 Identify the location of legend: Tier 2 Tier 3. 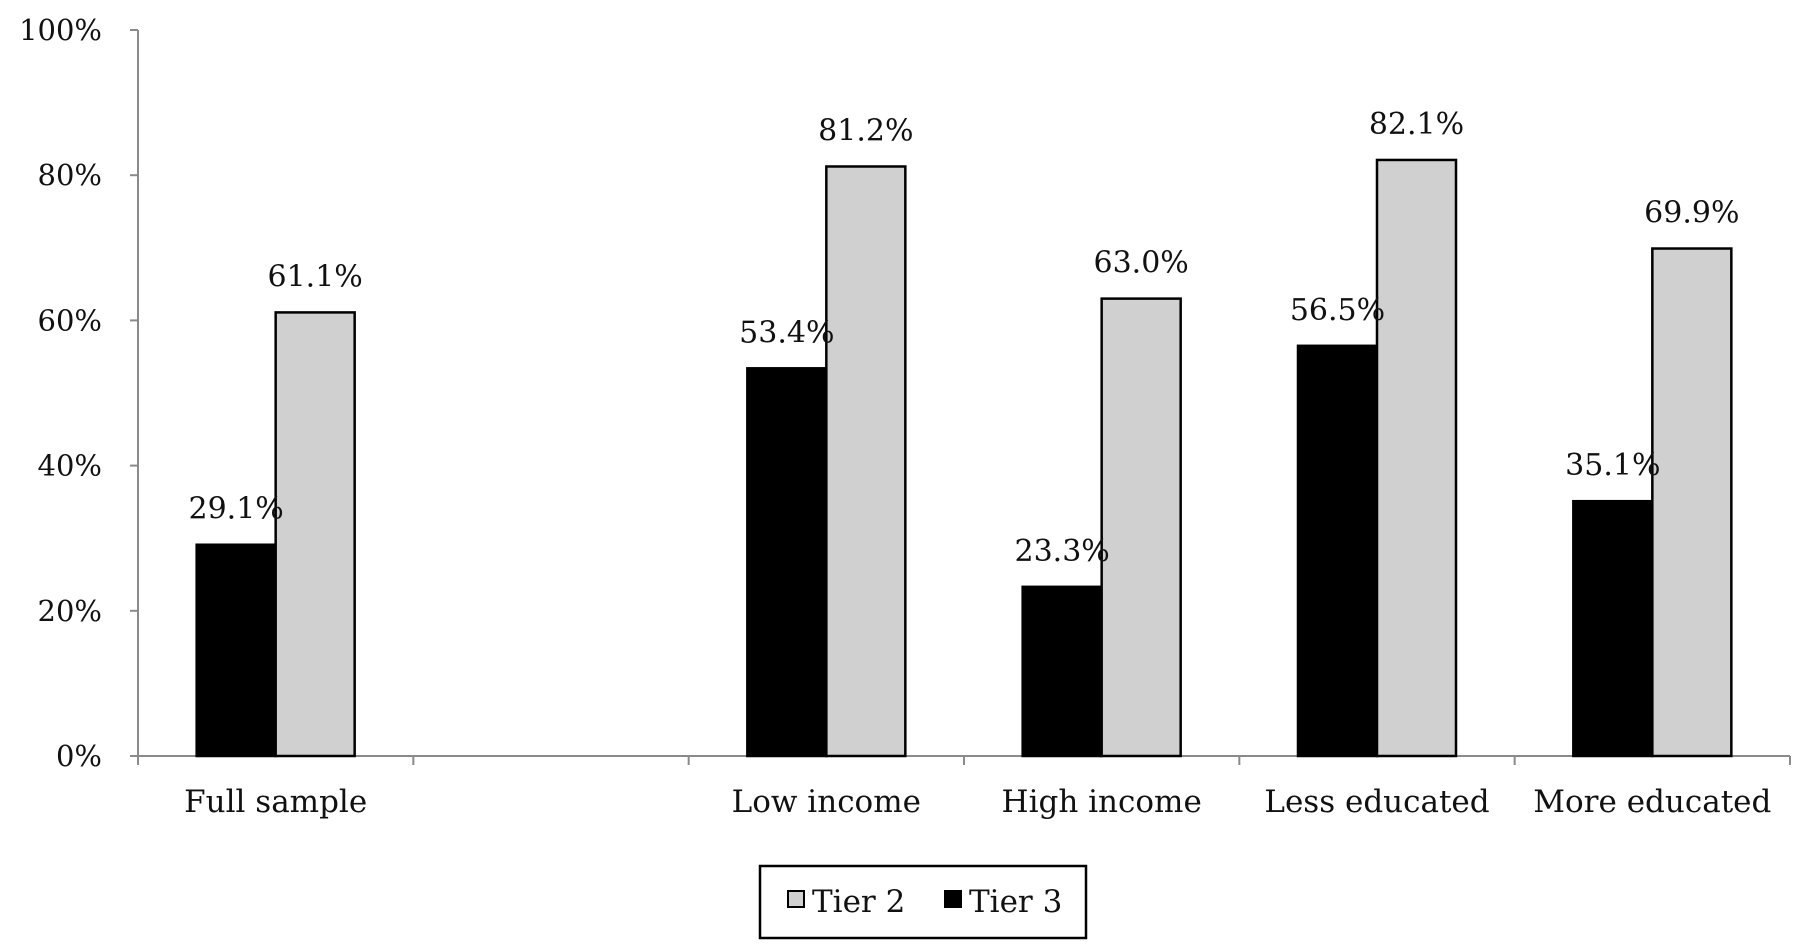
(923, 902).